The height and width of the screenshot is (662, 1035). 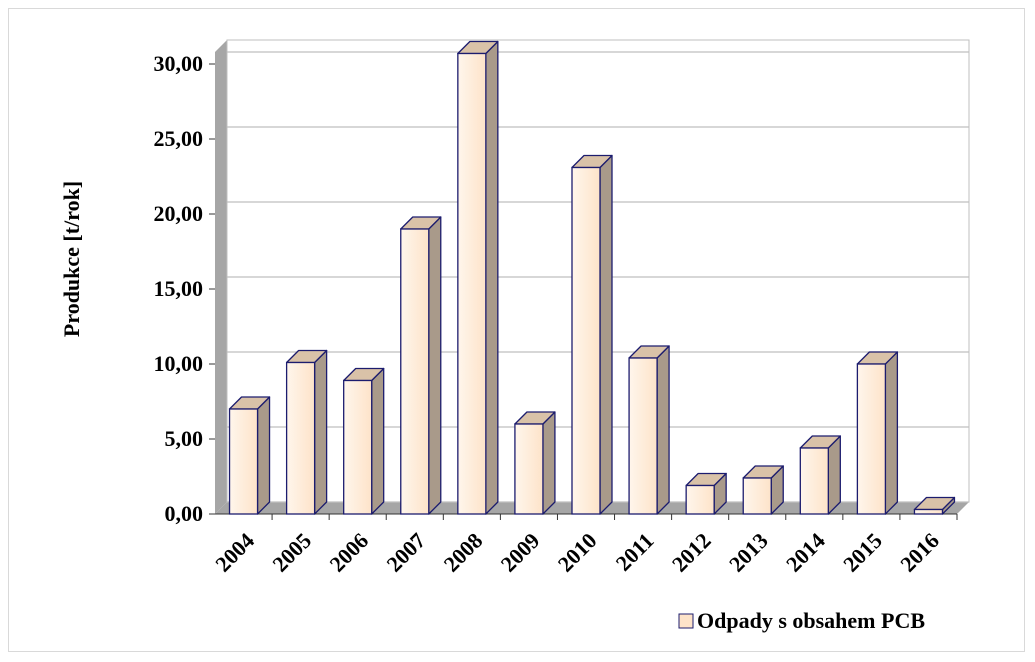 What do you see at coordinates (179, 363) in the screenshot?
I see `y-tick-label: 10,00` at bounding box center [179, 363].